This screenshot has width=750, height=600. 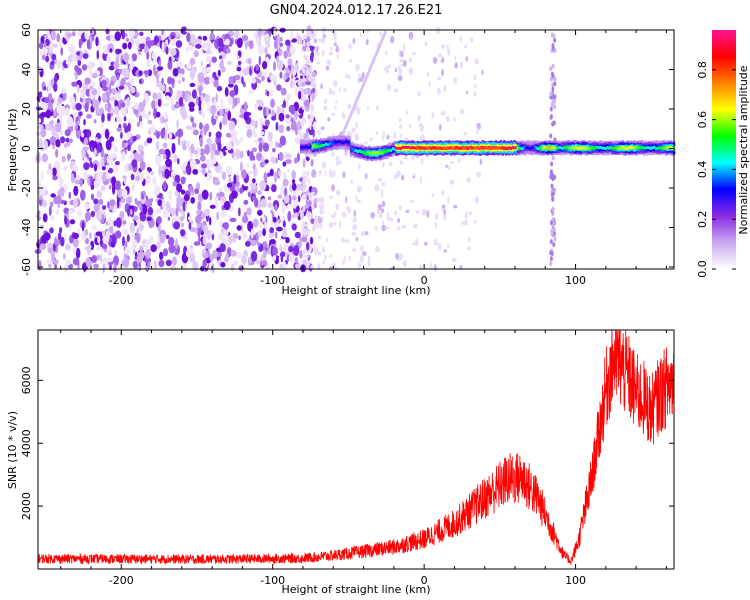 I want to click on x-tick-label: -100, so click(x=272, y=580).